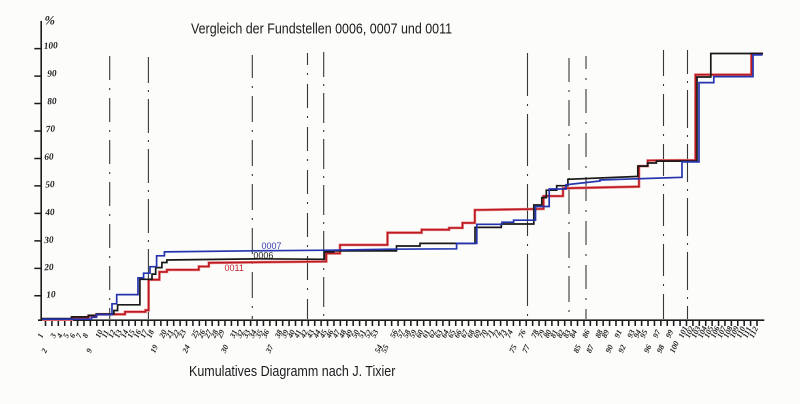 The image size is (800, 404). Describe the element at coordinates (618, 333) in the screenshot. I see `svg-text: 91` at that location.